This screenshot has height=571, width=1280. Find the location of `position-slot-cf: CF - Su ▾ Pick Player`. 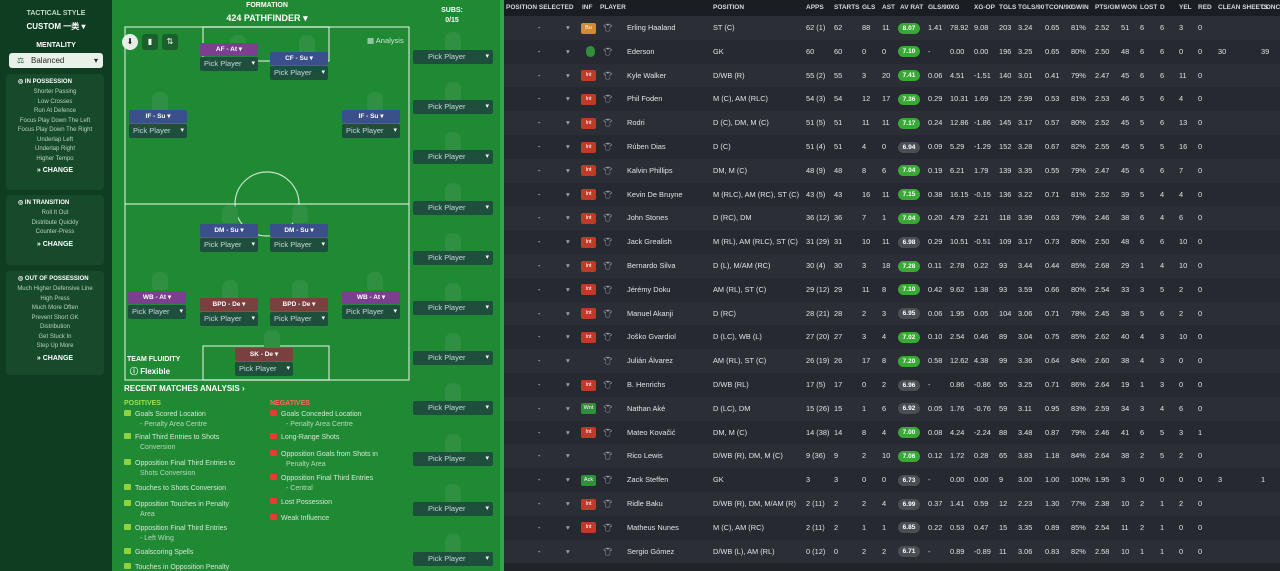

position-slot-cf: CF - Su ▾ Pick Player is located at coordinates (299, 66).